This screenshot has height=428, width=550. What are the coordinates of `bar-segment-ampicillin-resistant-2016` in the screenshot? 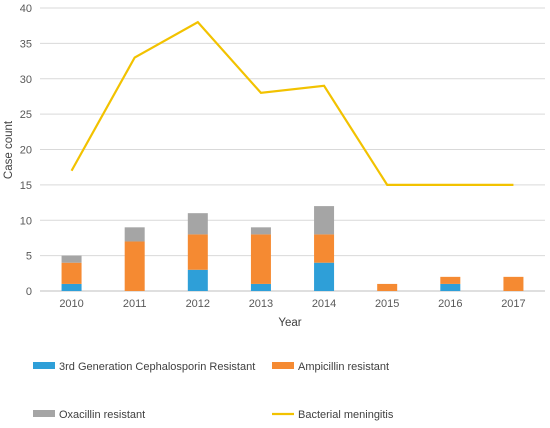 It's located at (450, 280).